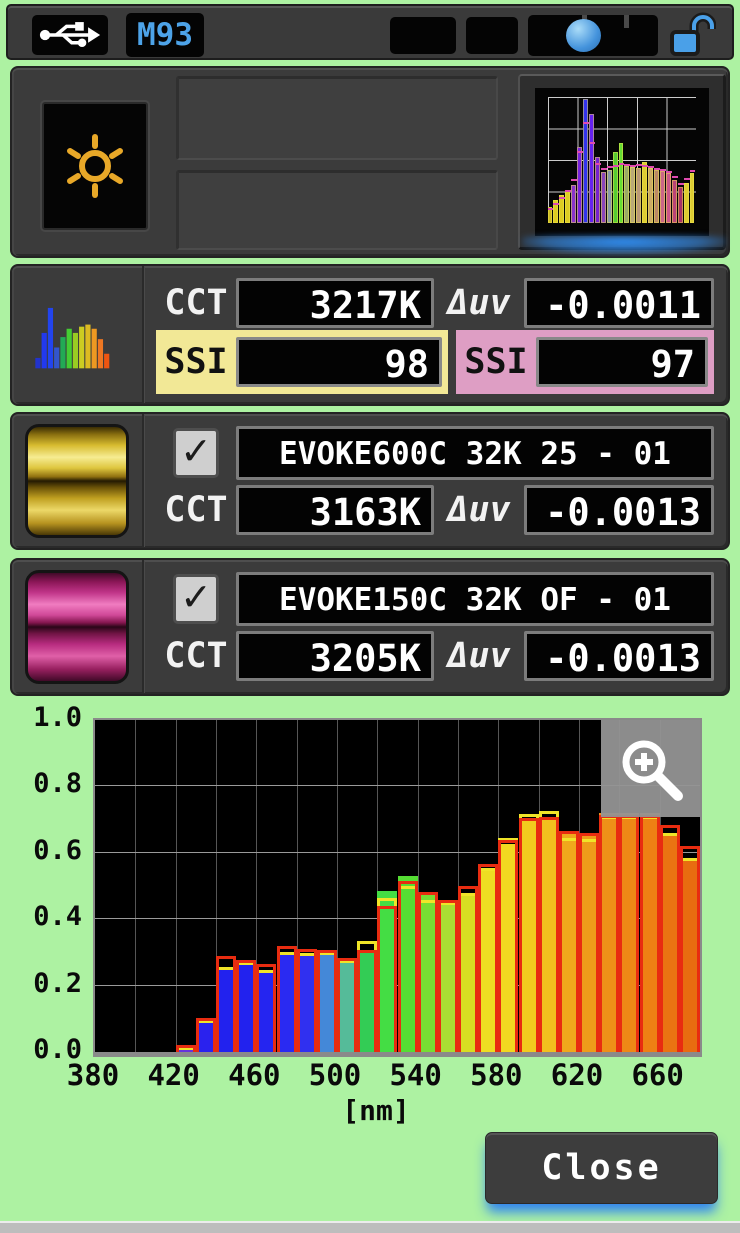 This screenshot has width=740, height=1233. Describe the element at coordinates (173, 1075) in the screenshot. I see `x-tick-420: 420` at that location.